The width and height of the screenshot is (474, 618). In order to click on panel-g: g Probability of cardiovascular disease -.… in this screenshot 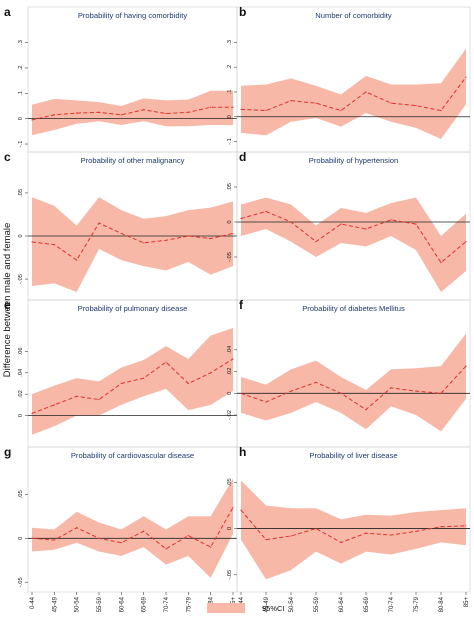, I will do `click(121, 528)`.